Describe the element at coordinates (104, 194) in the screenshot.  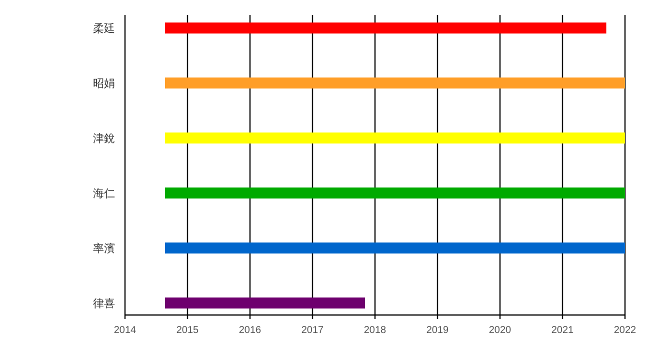
I see `y-tick-label: 海仁` at that location.